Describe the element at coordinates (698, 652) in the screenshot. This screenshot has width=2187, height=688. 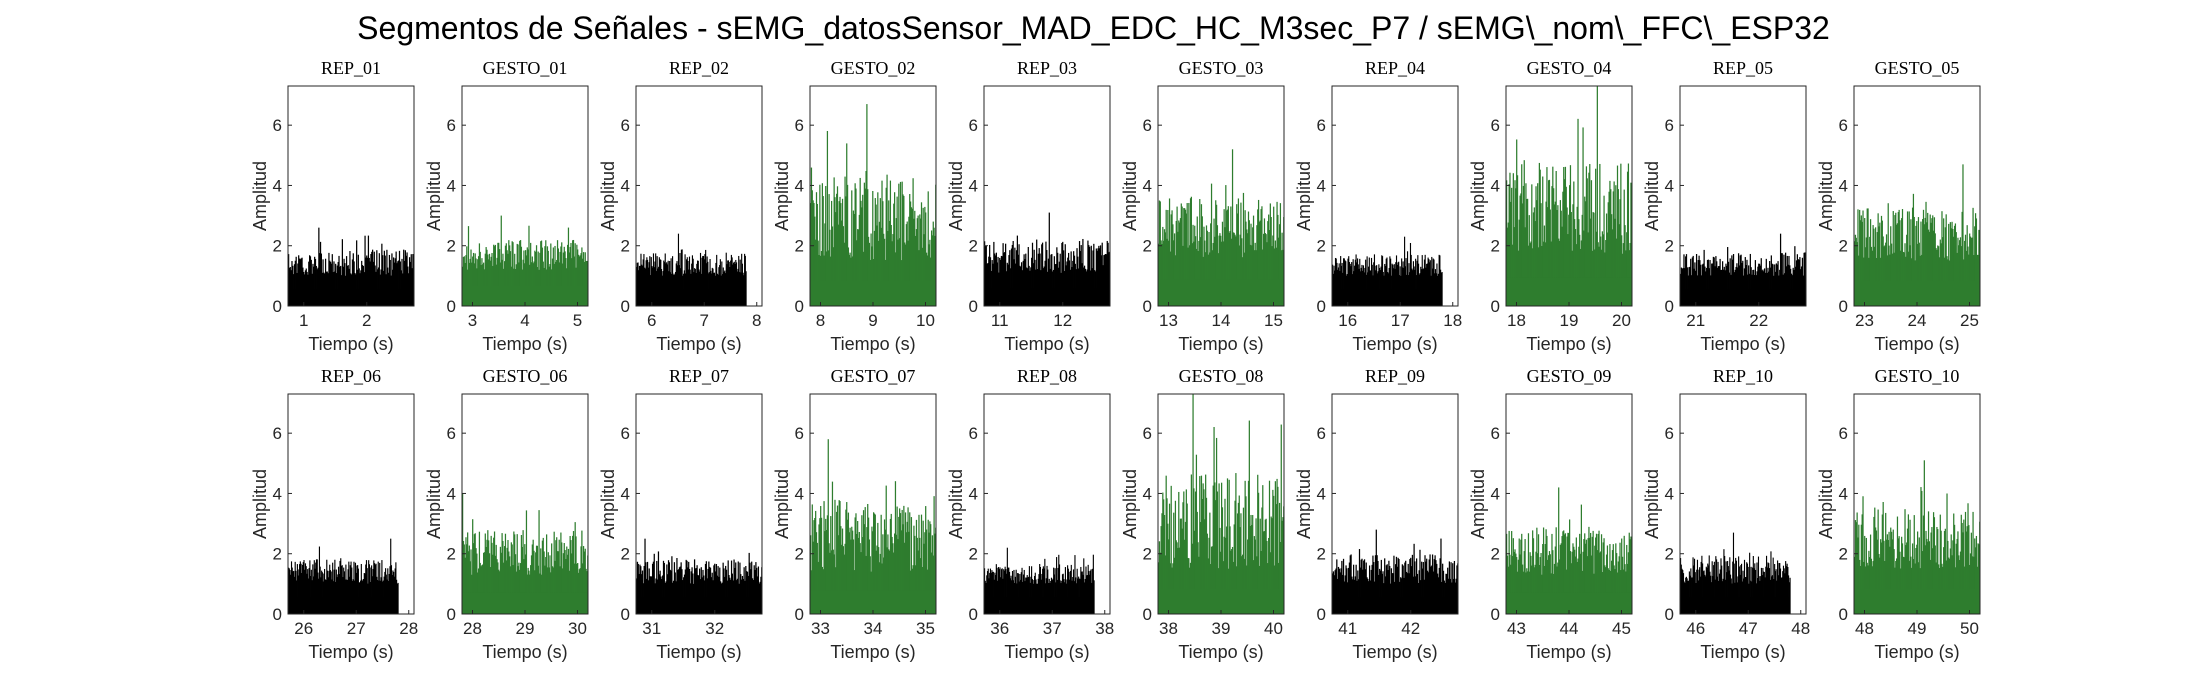
I see `x-axis-label: Tiempo (s)` at that location.